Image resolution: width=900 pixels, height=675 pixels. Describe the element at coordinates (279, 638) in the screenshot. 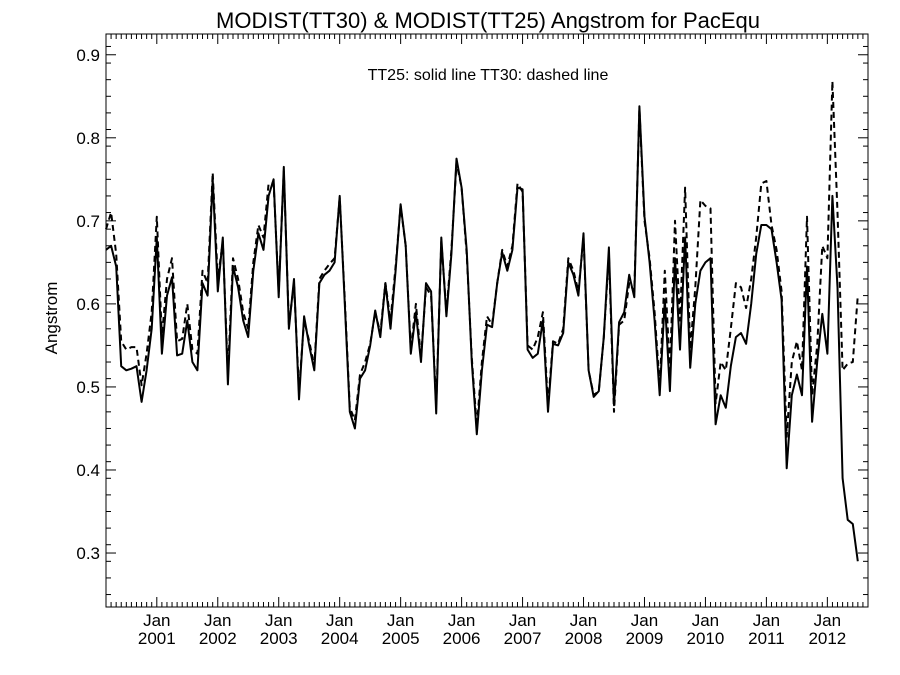

I see `x-tick-year-label: 2003` at that location.